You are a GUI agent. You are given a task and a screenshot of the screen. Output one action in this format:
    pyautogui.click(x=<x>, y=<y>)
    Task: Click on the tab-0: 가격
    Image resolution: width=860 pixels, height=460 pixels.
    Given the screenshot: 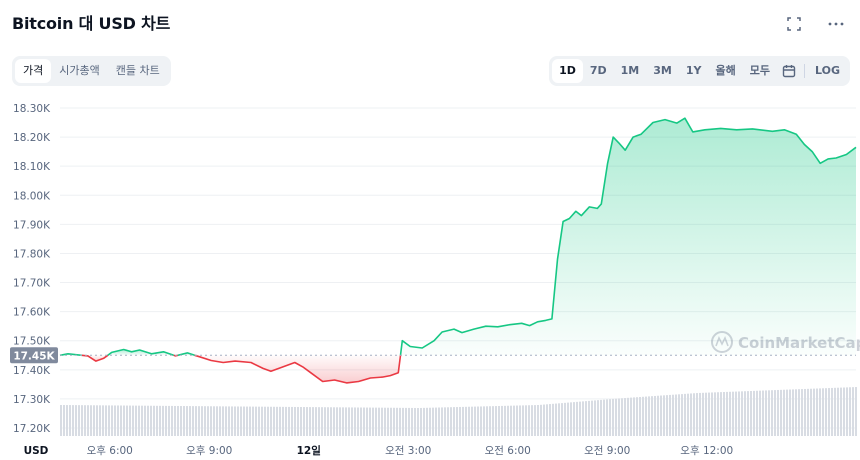 What is the action you would take?
    pyautogui.click(x=33, y=71)
    